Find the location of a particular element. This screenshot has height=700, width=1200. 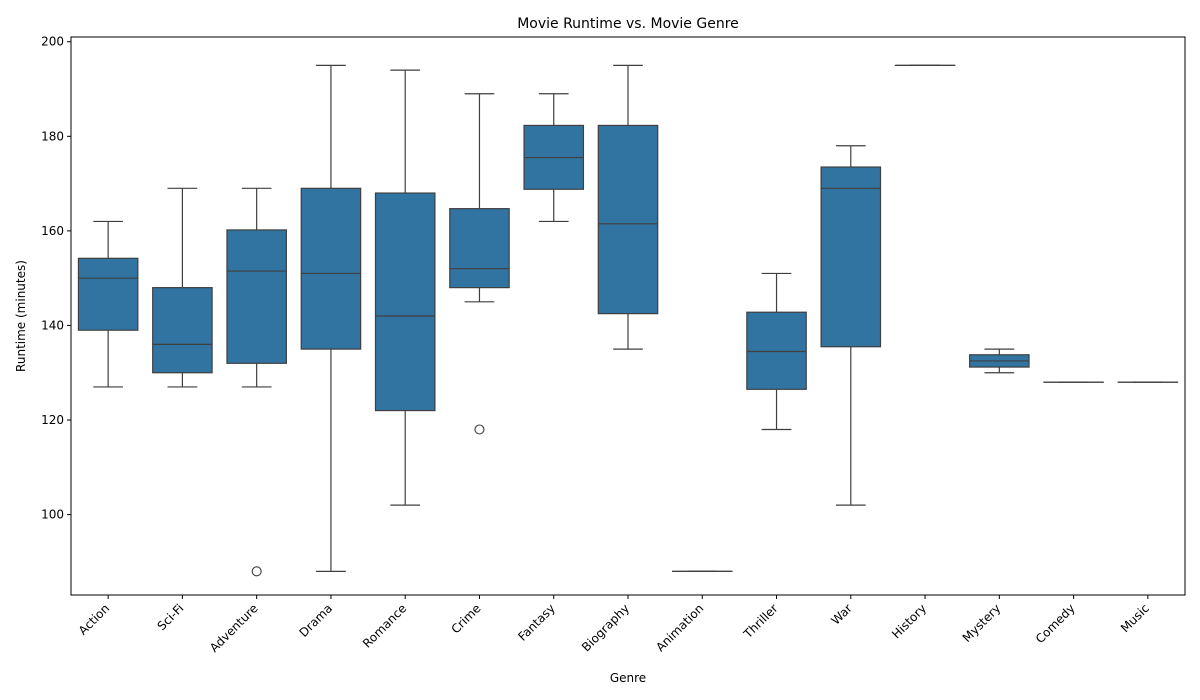

x-axis-label: Genre is located at coordinates (628, 678).